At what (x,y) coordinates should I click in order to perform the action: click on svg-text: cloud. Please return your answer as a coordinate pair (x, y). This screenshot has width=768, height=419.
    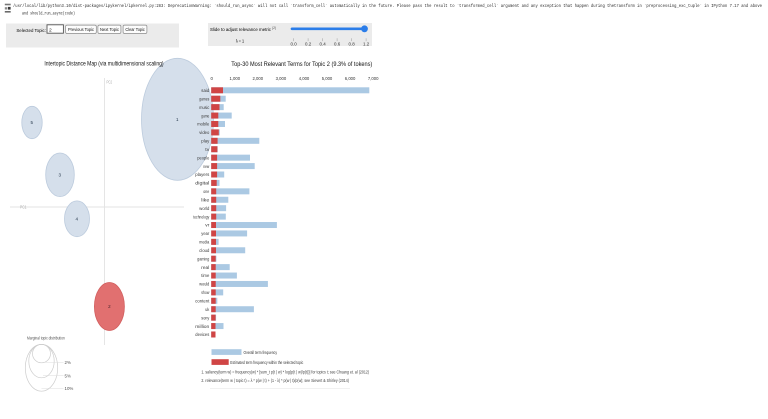
    Looking at the image, I should click on (204, 250).